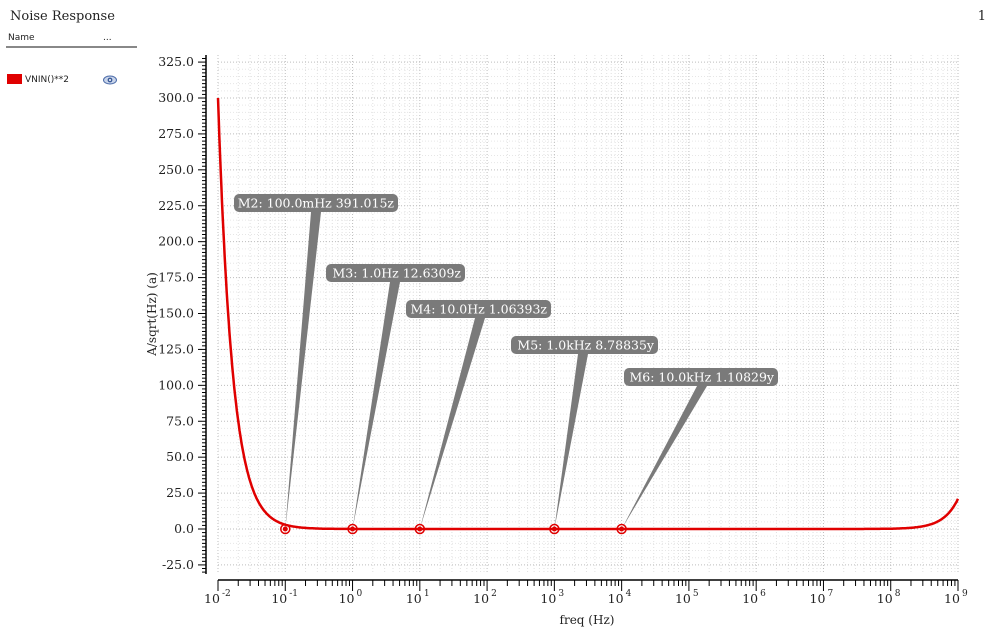 The height and width of the screenshot is (634, 990). Describe the element at coordinates (152, 314) in the screenshot. I see `y-axis-label: A/sqrt(Hz) (a)` at that location.